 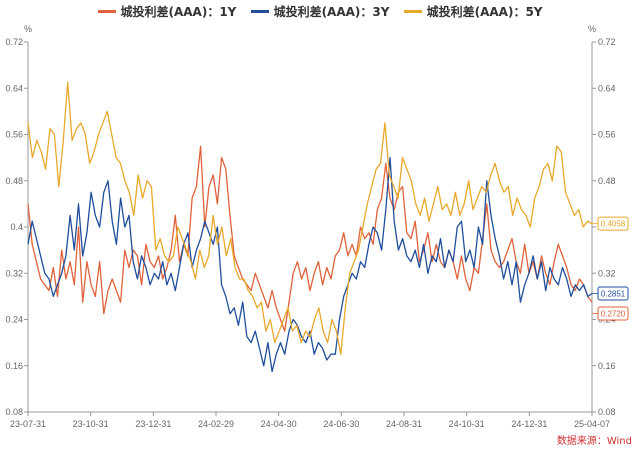 What do you see at coordinates (16, 227) in the screenshot?
I see `y-tick-label-left: 0.4` at bounding box center [16, 227].